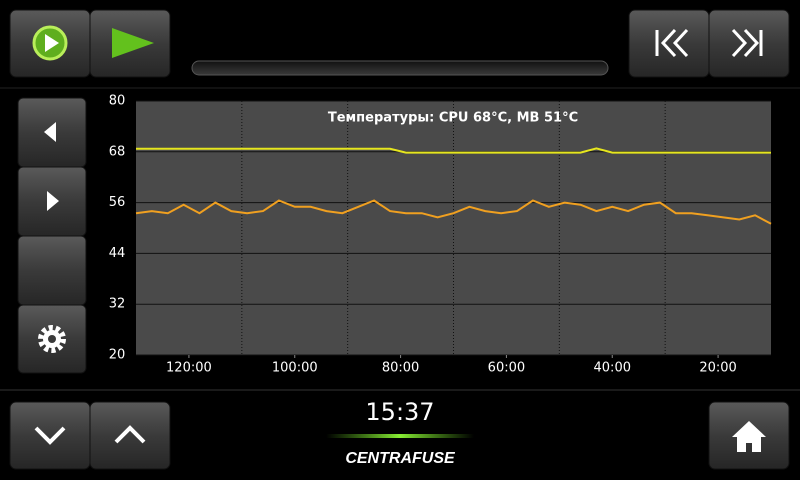 The image size is (800, 480). Describe the element at coordinates (295, 368) in the screenshot. I see `x-tick-label: 100:00` at that location.